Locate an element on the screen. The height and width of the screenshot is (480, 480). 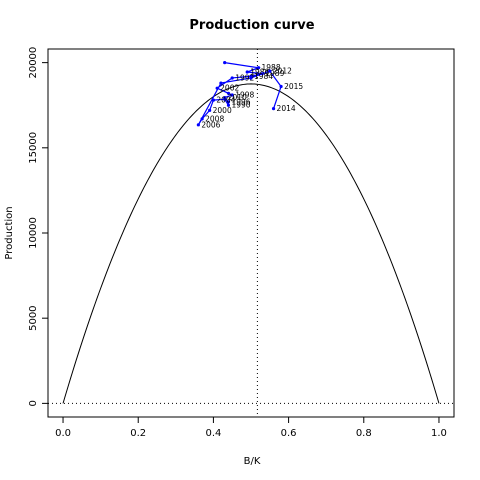
year-label: 2012 is located at coordinates (282, 71).